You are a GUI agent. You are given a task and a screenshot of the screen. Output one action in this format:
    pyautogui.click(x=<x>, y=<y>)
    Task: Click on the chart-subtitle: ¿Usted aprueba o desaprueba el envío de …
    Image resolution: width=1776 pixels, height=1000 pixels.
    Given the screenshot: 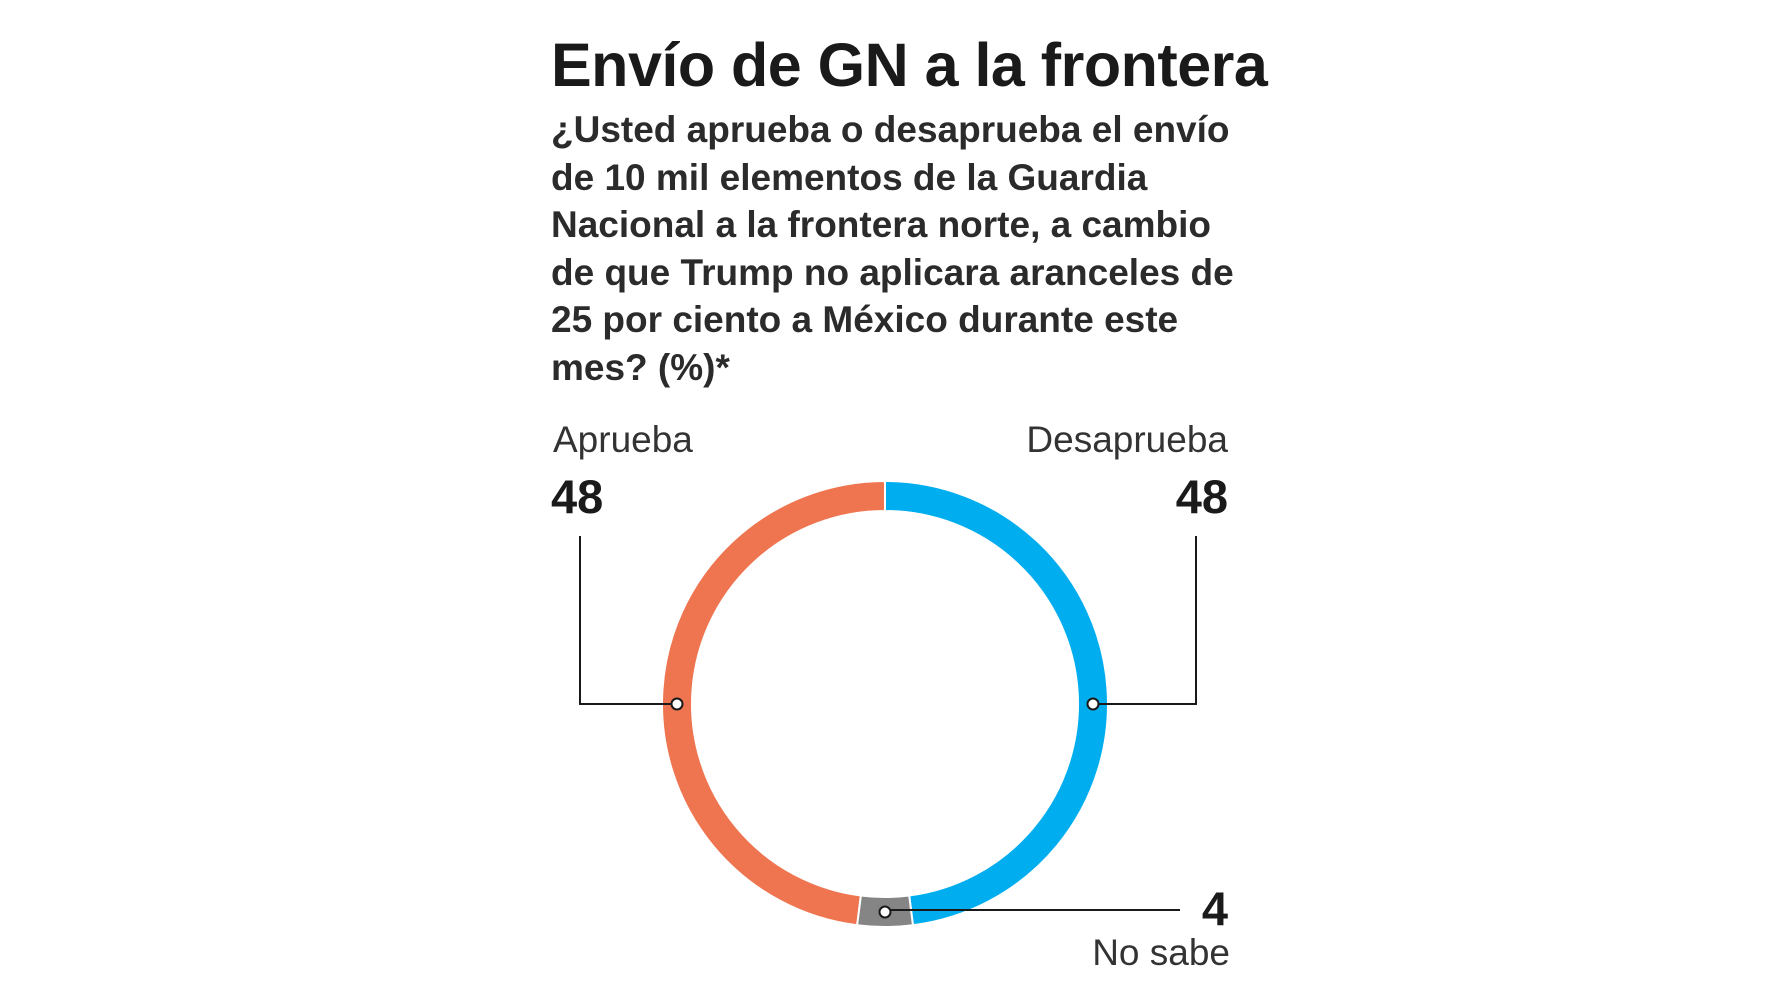 What is the action you would take?
    pyautogui.click(x=892, y=248)
    